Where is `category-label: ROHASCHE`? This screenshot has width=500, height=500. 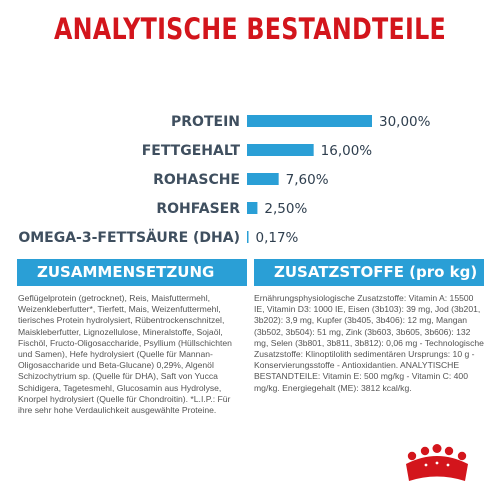 category-label: ROHASCHE is located at coordinates (196, 180).